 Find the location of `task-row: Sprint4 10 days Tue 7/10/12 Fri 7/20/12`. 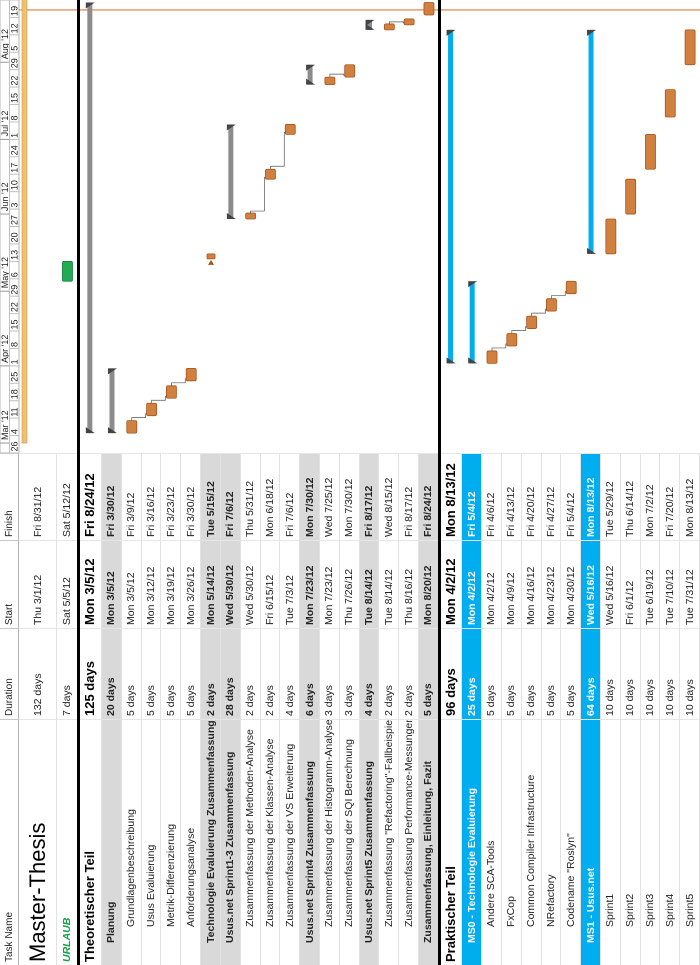

task-row: Sprint4 10 days Tue 7/10/12 Fri 7/20/12 is located at coordinates (670, 709).